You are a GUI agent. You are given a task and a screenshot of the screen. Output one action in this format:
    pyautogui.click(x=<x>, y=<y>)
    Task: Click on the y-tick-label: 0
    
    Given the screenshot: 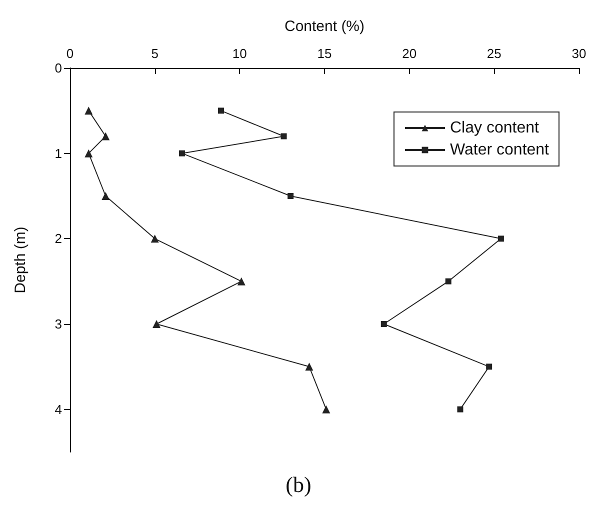 What is the action you would take?
    pyautogui.click(x=58, y=68)
    